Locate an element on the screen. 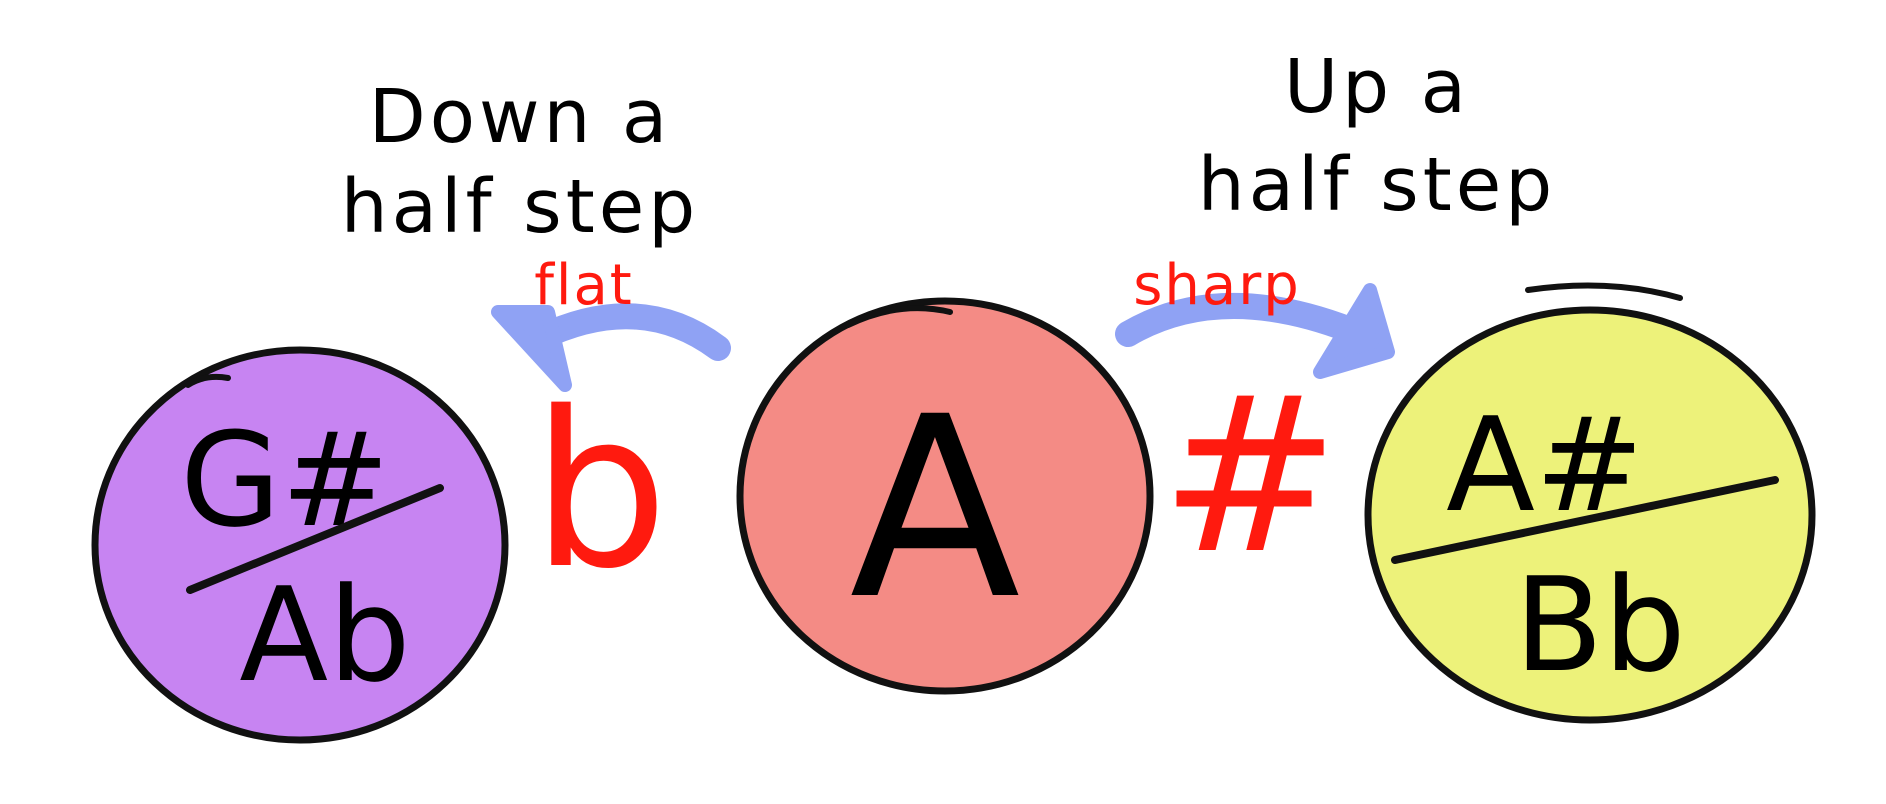 The image size is (1886, 804). note-circle-left-stroke-extra is located at coordinates (208, 380).